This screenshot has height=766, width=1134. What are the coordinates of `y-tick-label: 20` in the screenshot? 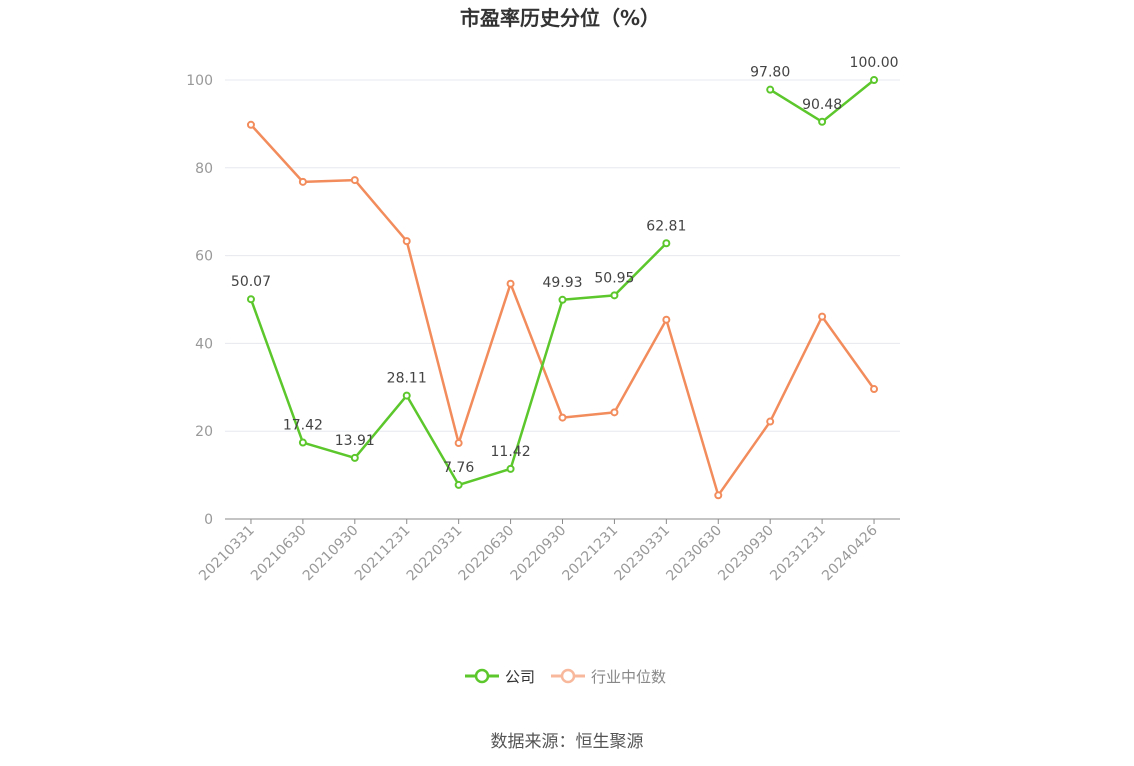 It's located at (204, 432).